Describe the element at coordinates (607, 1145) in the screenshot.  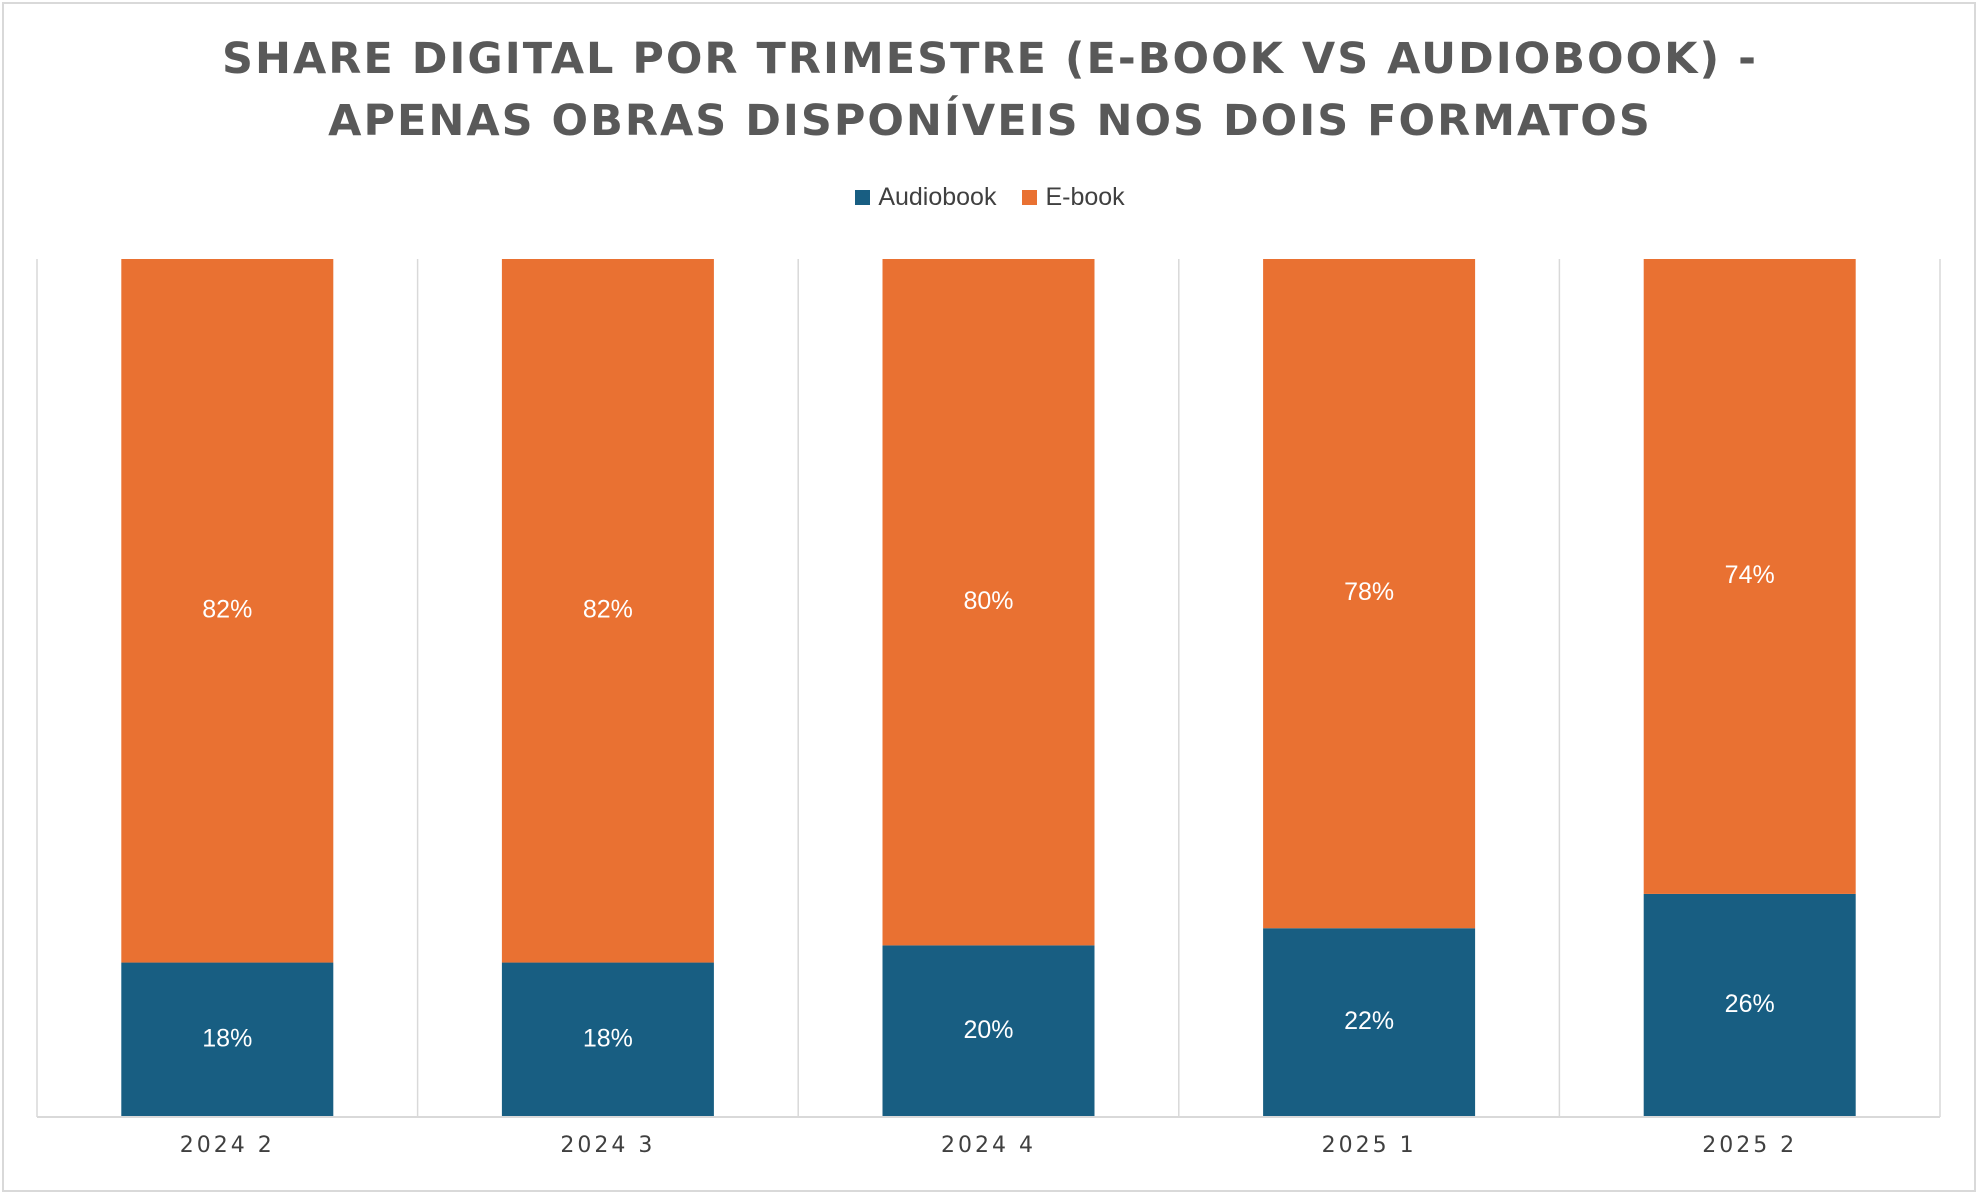
I see `x-tick-label: 2024 3` at that location.